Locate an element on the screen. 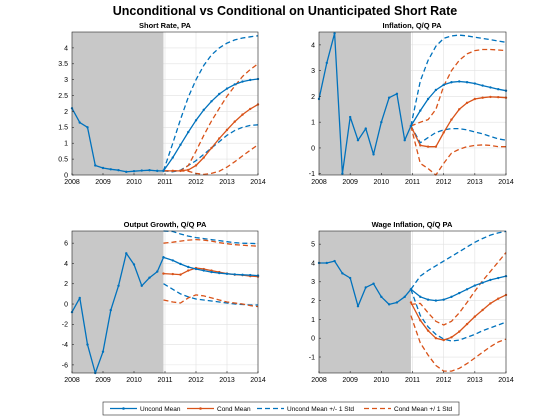 The image size is (560, 420). y-tick-label: 0.5 is located at coordinates (63, 160).